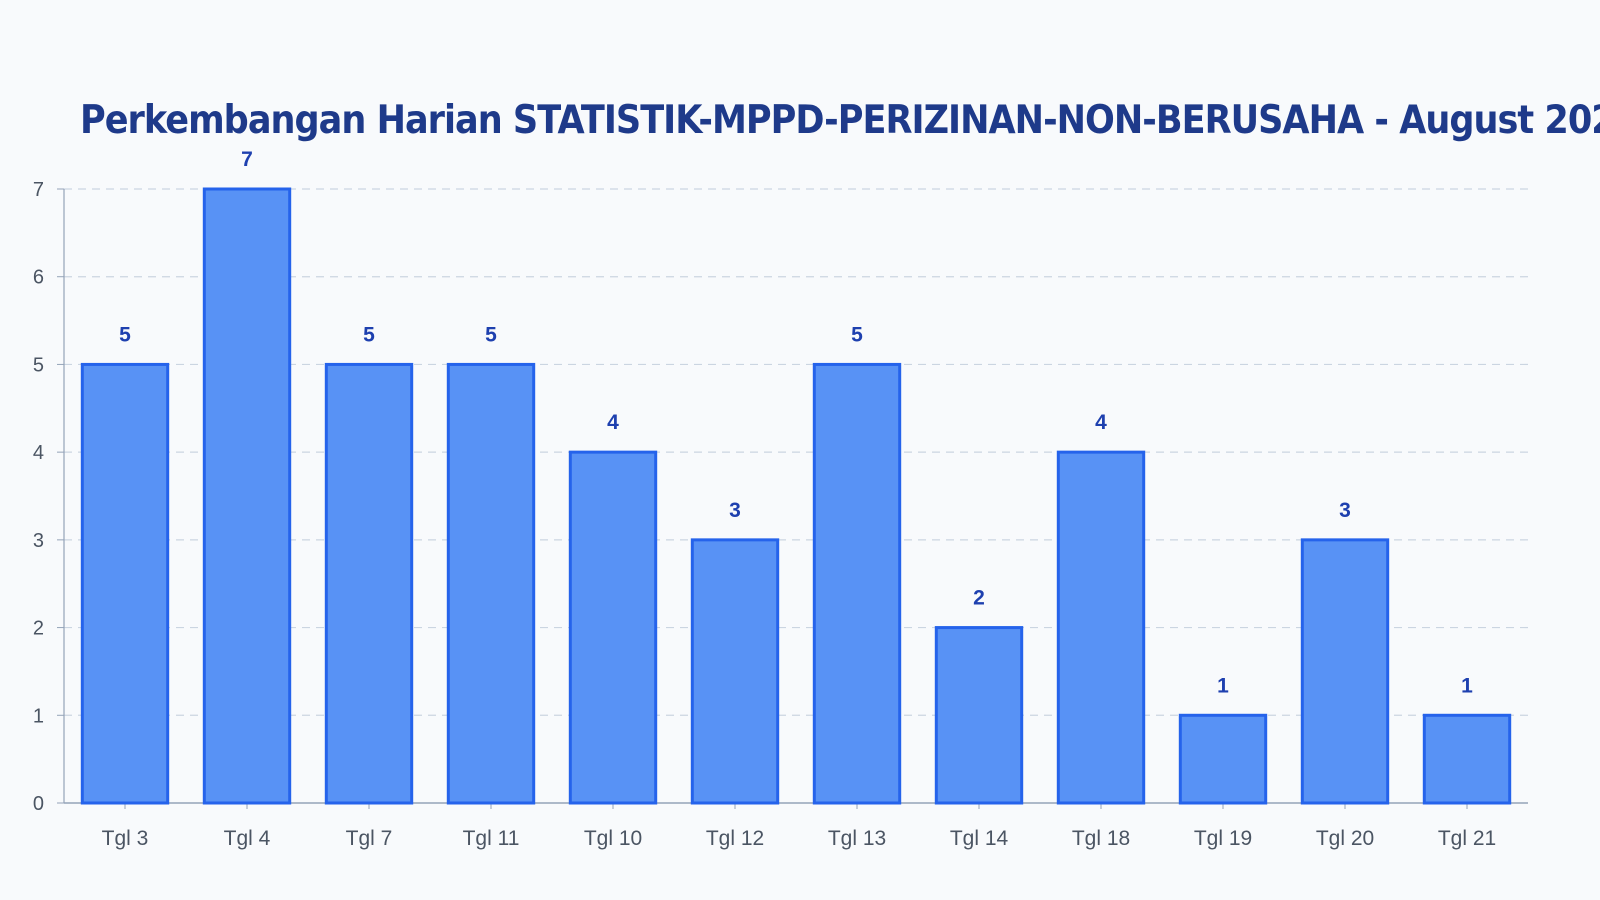  Describe the element at coordinates (125, 838) in the screenshot. I see `x-tick-label: Tgl 3` at that location.